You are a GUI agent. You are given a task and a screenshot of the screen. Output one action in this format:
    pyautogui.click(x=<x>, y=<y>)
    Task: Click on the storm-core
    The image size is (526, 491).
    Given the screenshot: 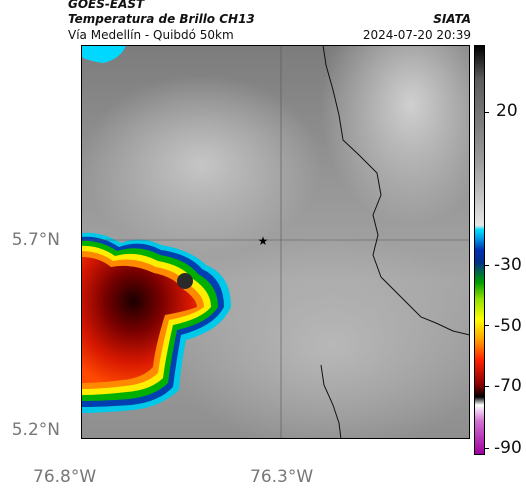 What is the action you would take?
    pyautogui.click(x=139, y=320)
    